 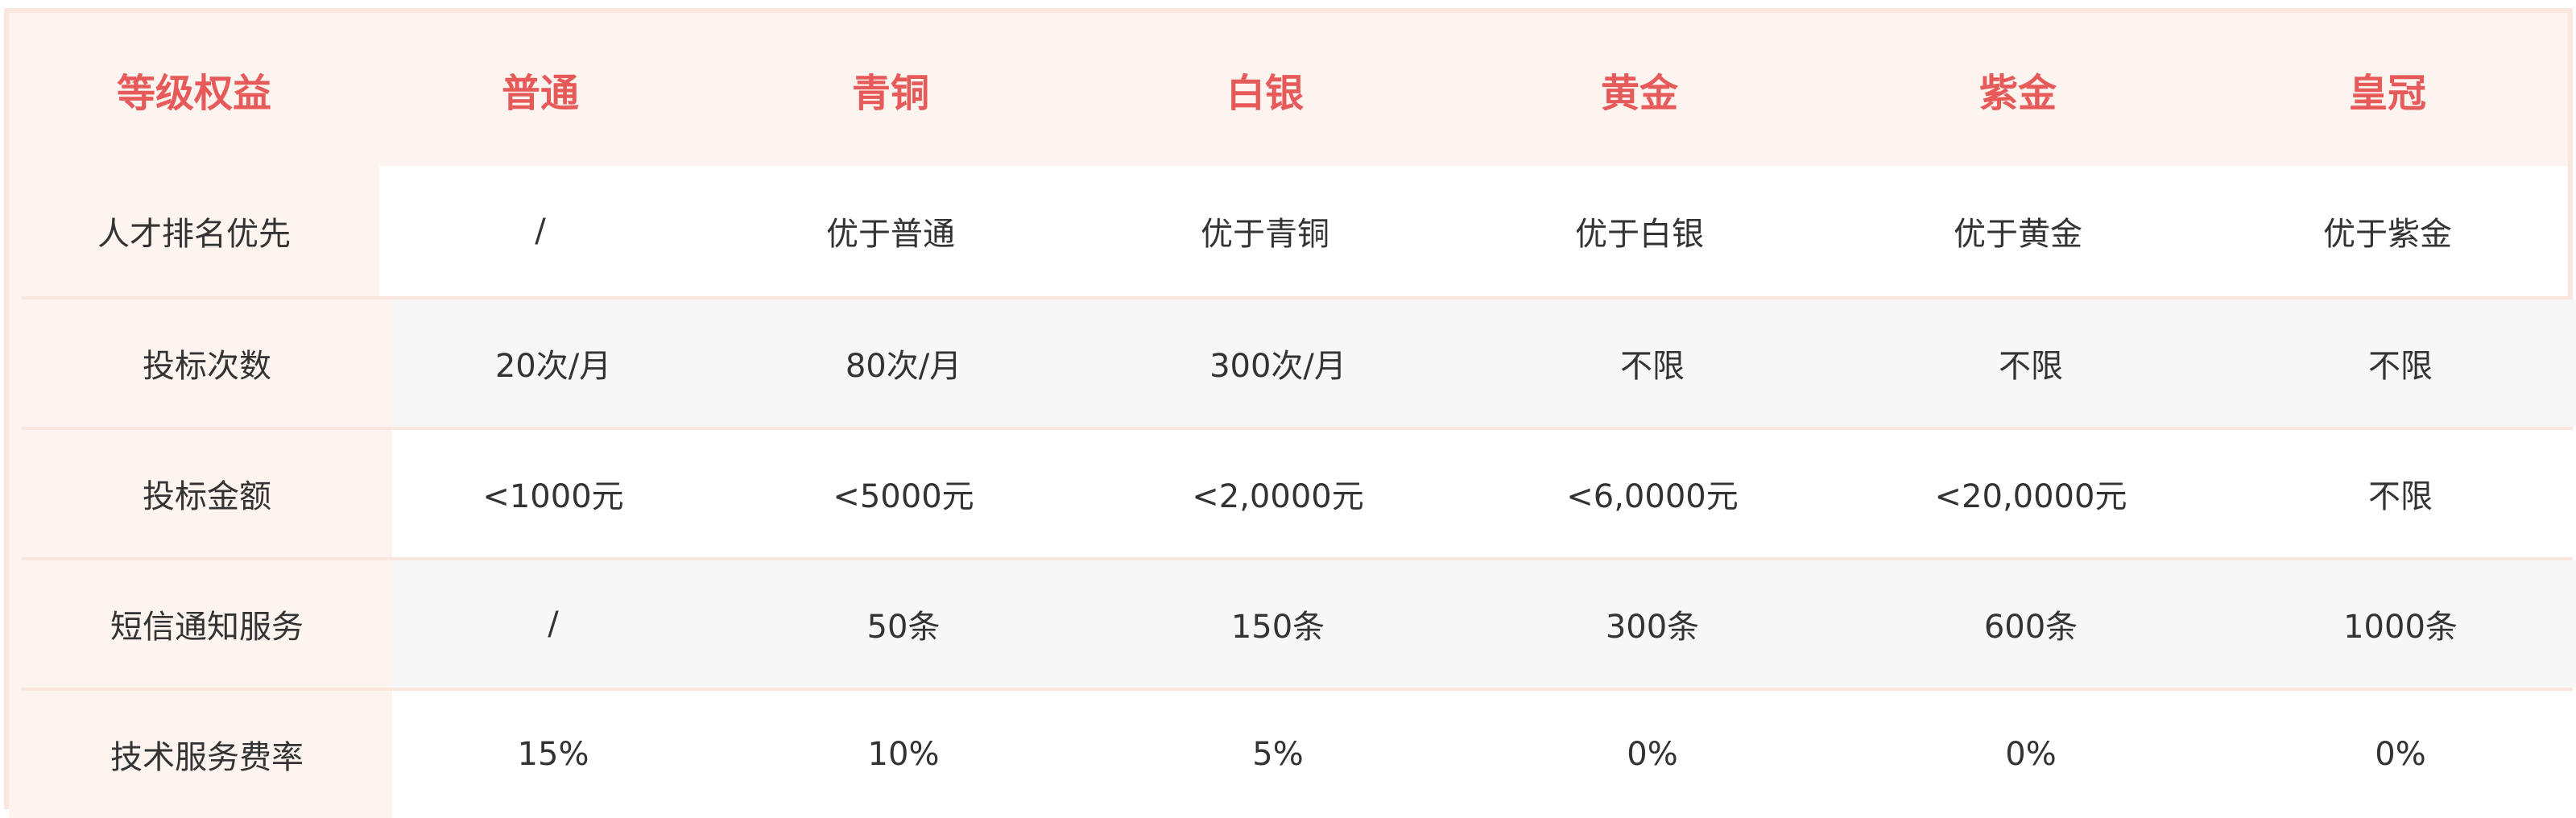 What do you see at coordinates (2387, 231) in the screenshot?
I see `cell: 优于紫金` at bounding box center [2387, 231].